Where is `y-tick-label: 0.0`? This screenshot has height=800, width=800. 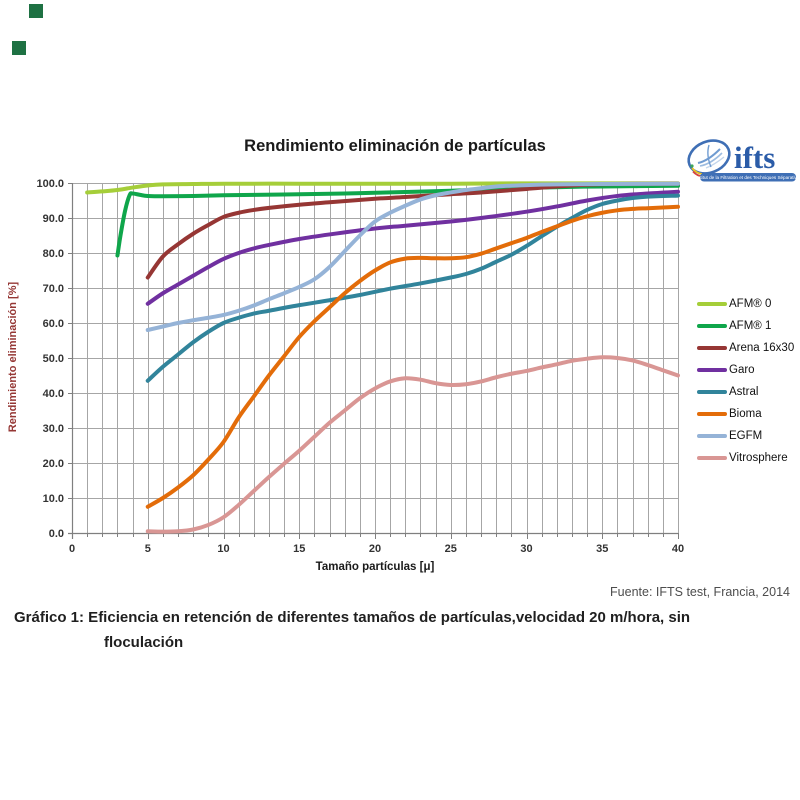 y-tick-label: 0.0 is located at coordinates (56, 534).